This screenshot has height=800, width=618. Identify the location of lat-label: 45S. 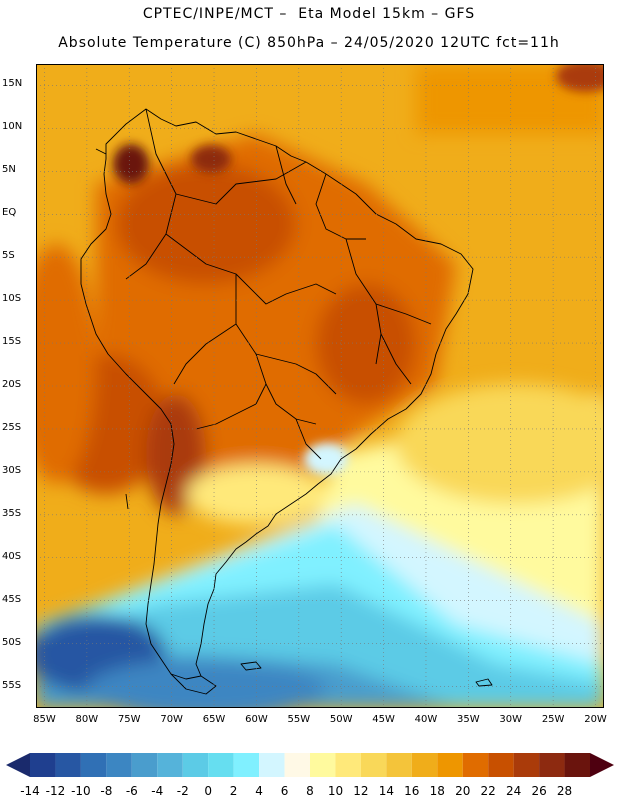
(12, 599).